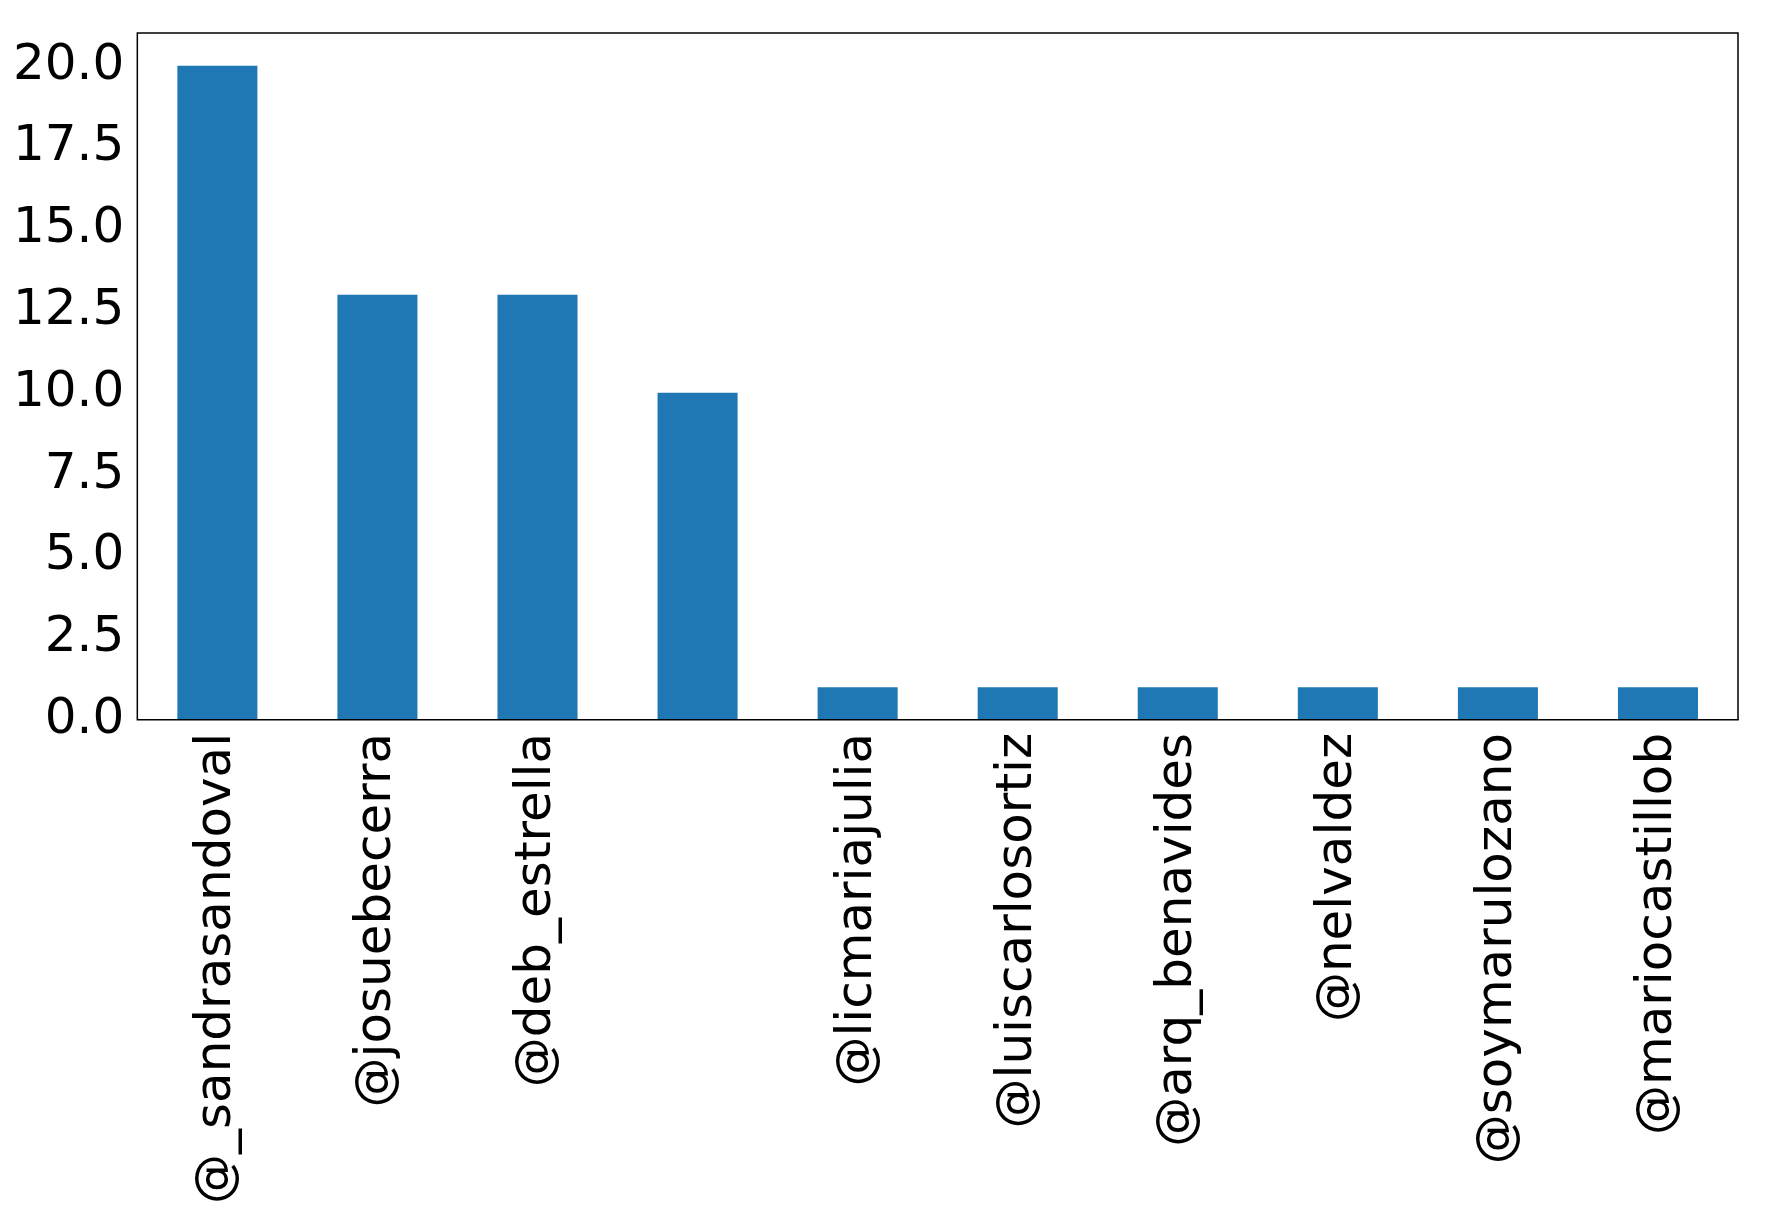  I want to click on x-tick-label: @deb_estrella, so click(533, 910).